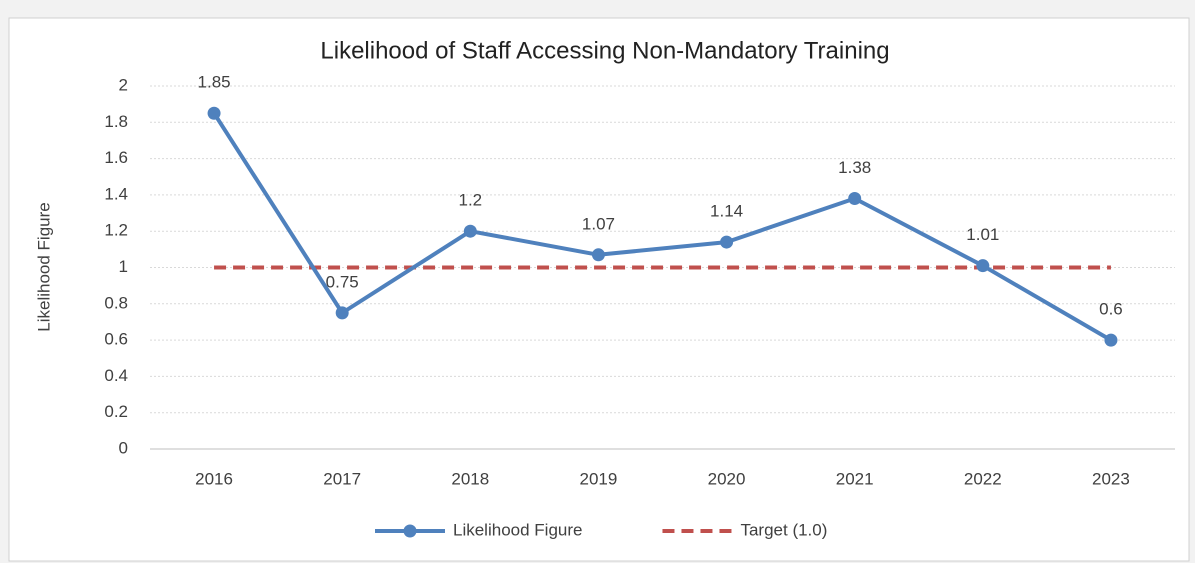 Image resolution: width=1195 pixels, height=563 pixels. What do you see at coordinates (983, 478) in the screenshot?
I see `x-tick-label: 2022` at bounding box center [983, 478].